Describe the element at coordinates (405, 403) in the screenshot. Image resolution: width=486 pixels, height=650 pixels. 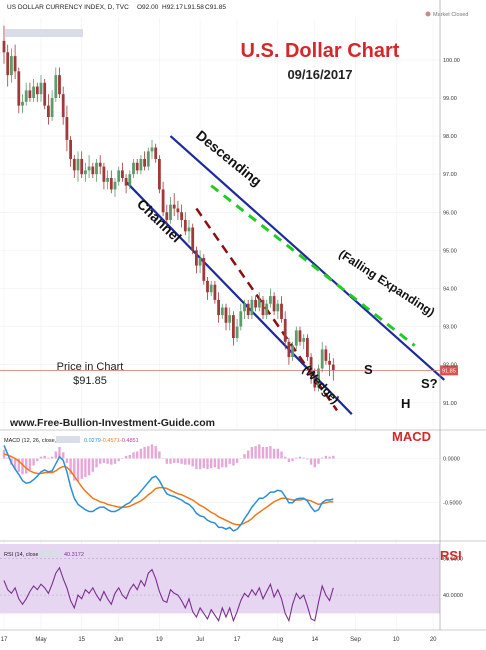
I see `pattern-head: H` at that location.